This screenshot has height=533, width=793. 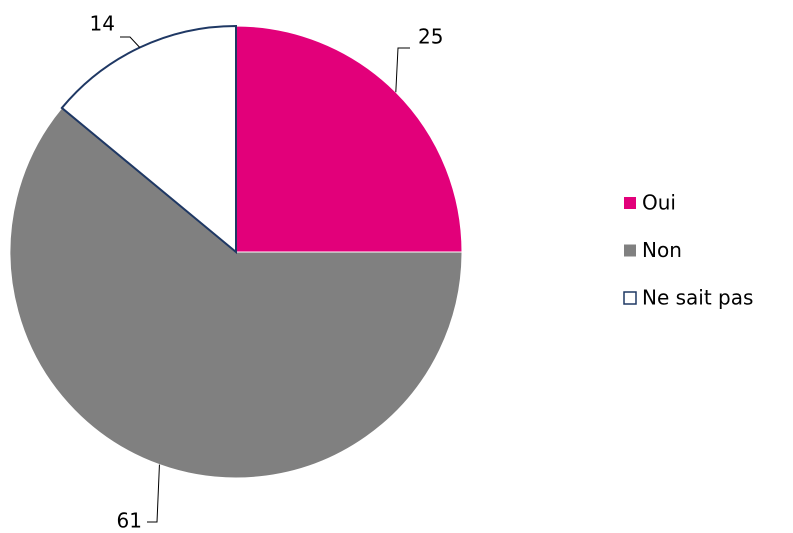 What do you see at coordinates (349, 139) in the screenshot?
I see `pie-slice` at bounding box center [349, 139].